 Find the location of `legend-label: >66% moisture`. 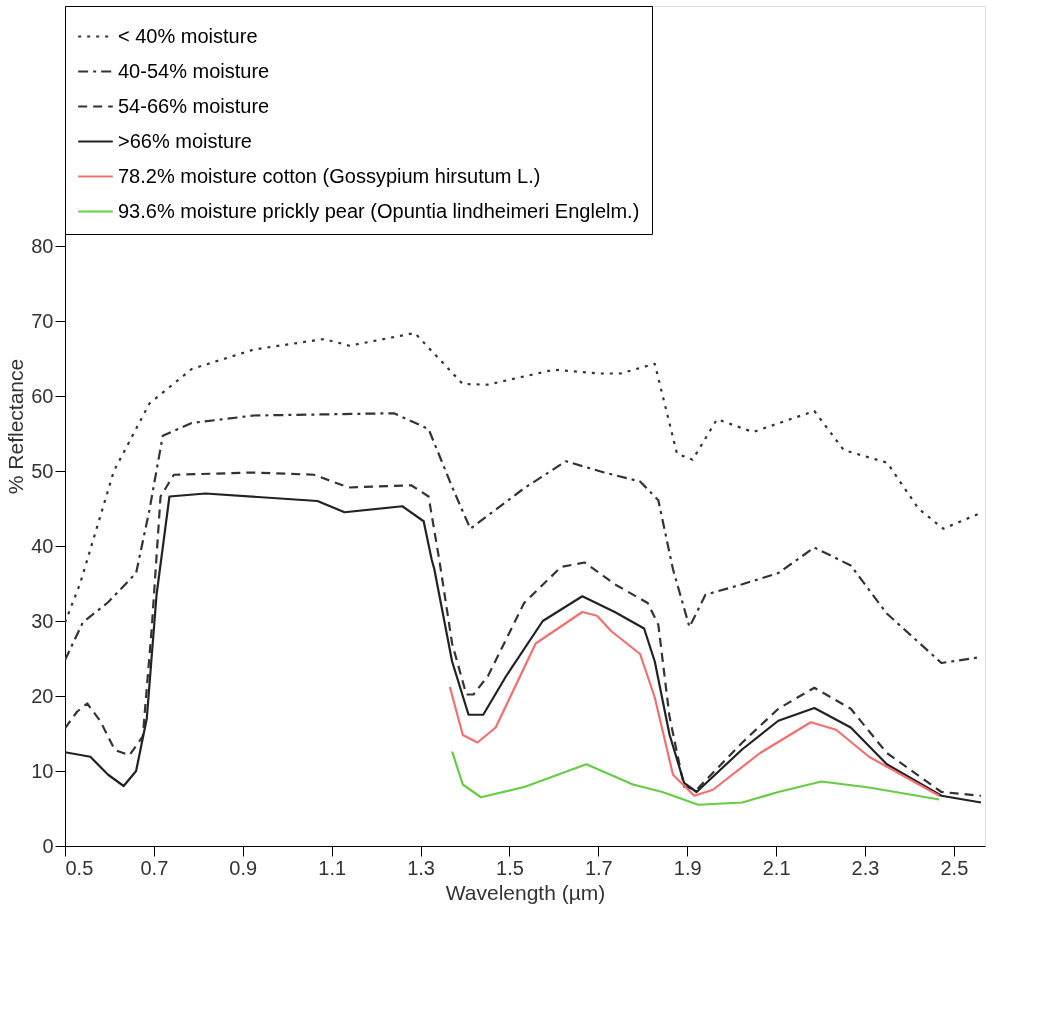

legend-label: >66% moisture is located at coordinates (185, 140).